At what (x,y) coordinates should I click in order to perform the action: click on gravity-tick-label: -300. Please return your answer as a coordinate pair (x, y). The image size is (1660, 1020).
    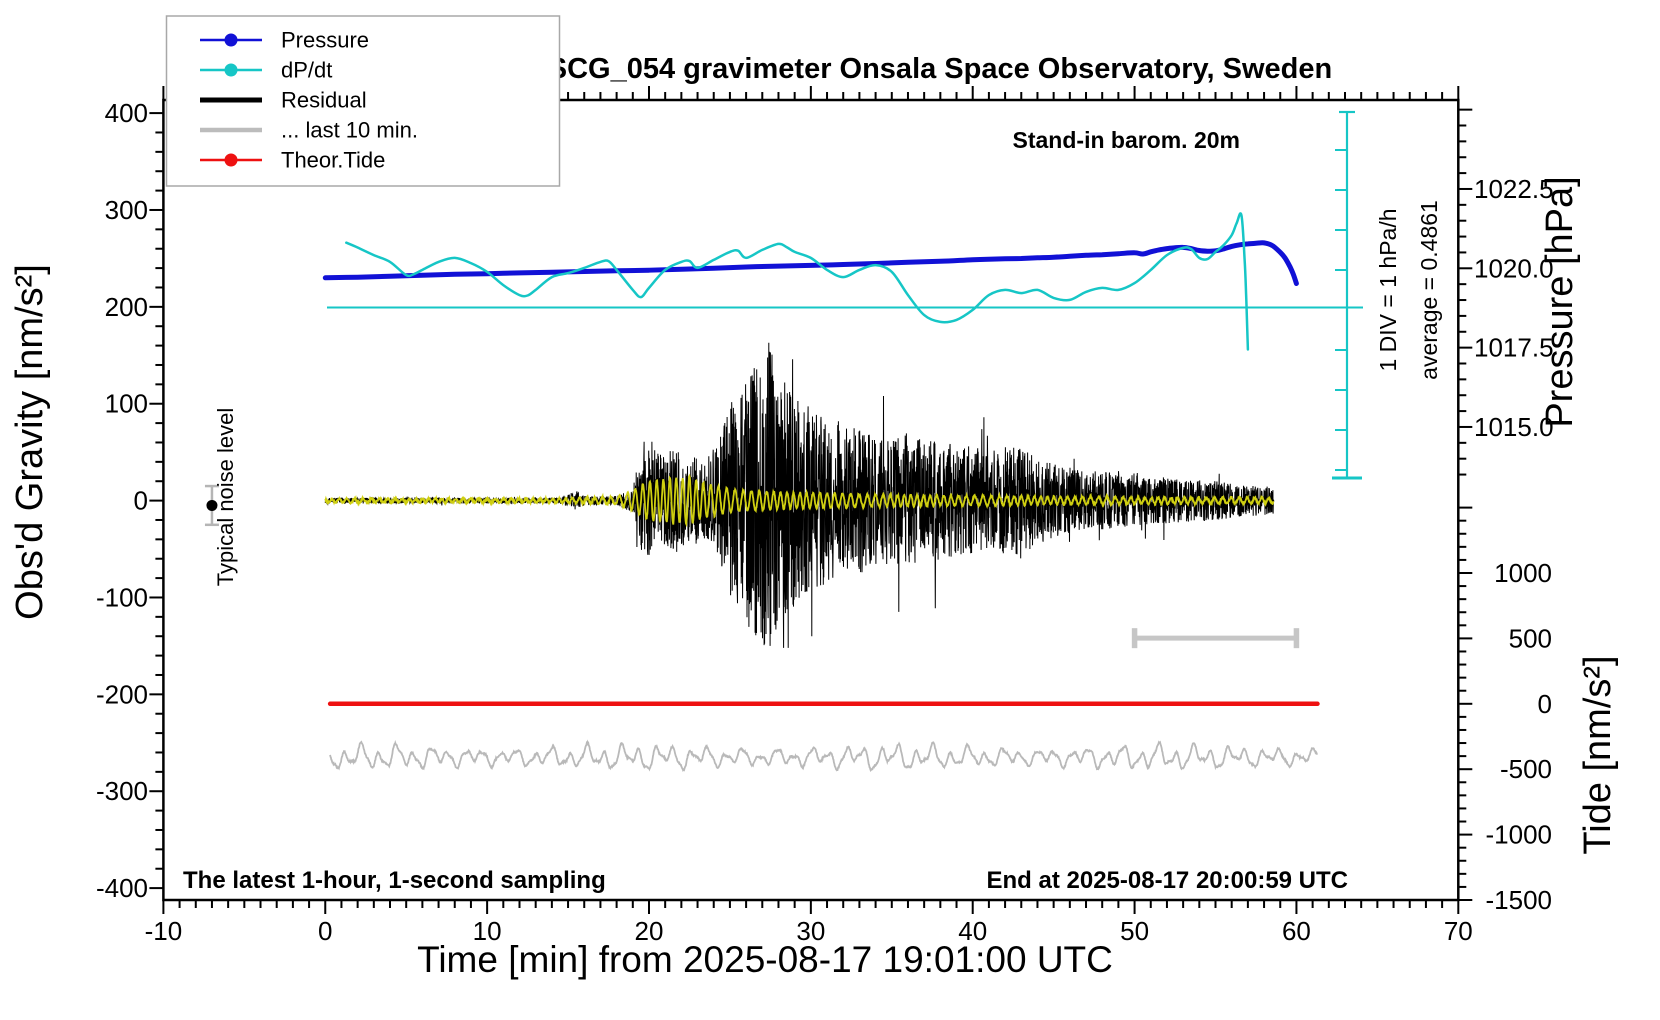
    Looking at the image, I should click on (122, 791).